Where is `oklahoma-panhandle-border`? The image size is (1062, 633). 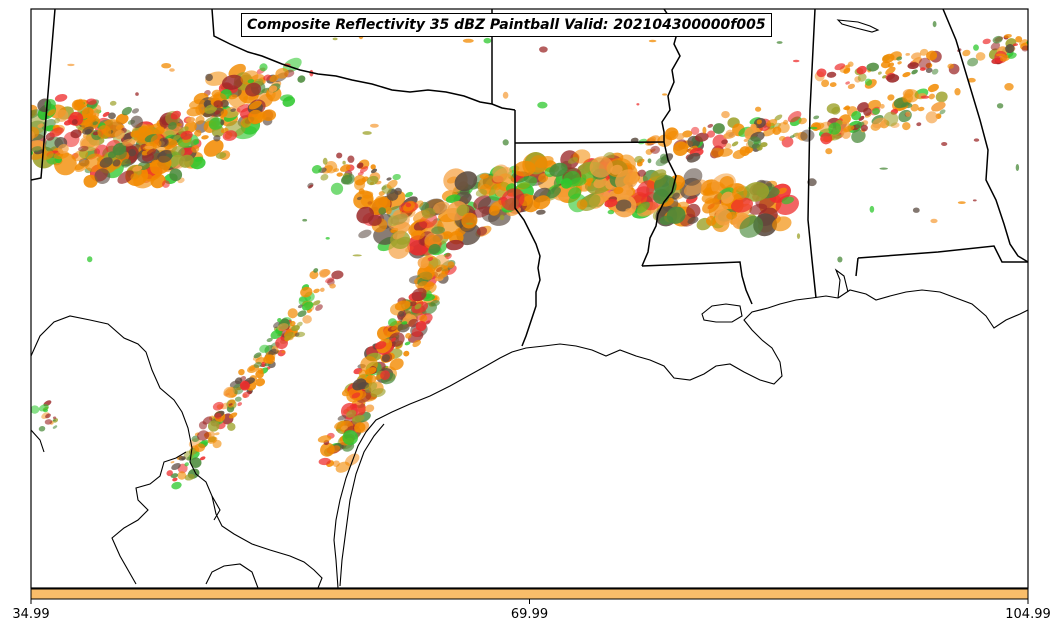 oklahoma-panhandle-border is located at coordinates (43, 95).